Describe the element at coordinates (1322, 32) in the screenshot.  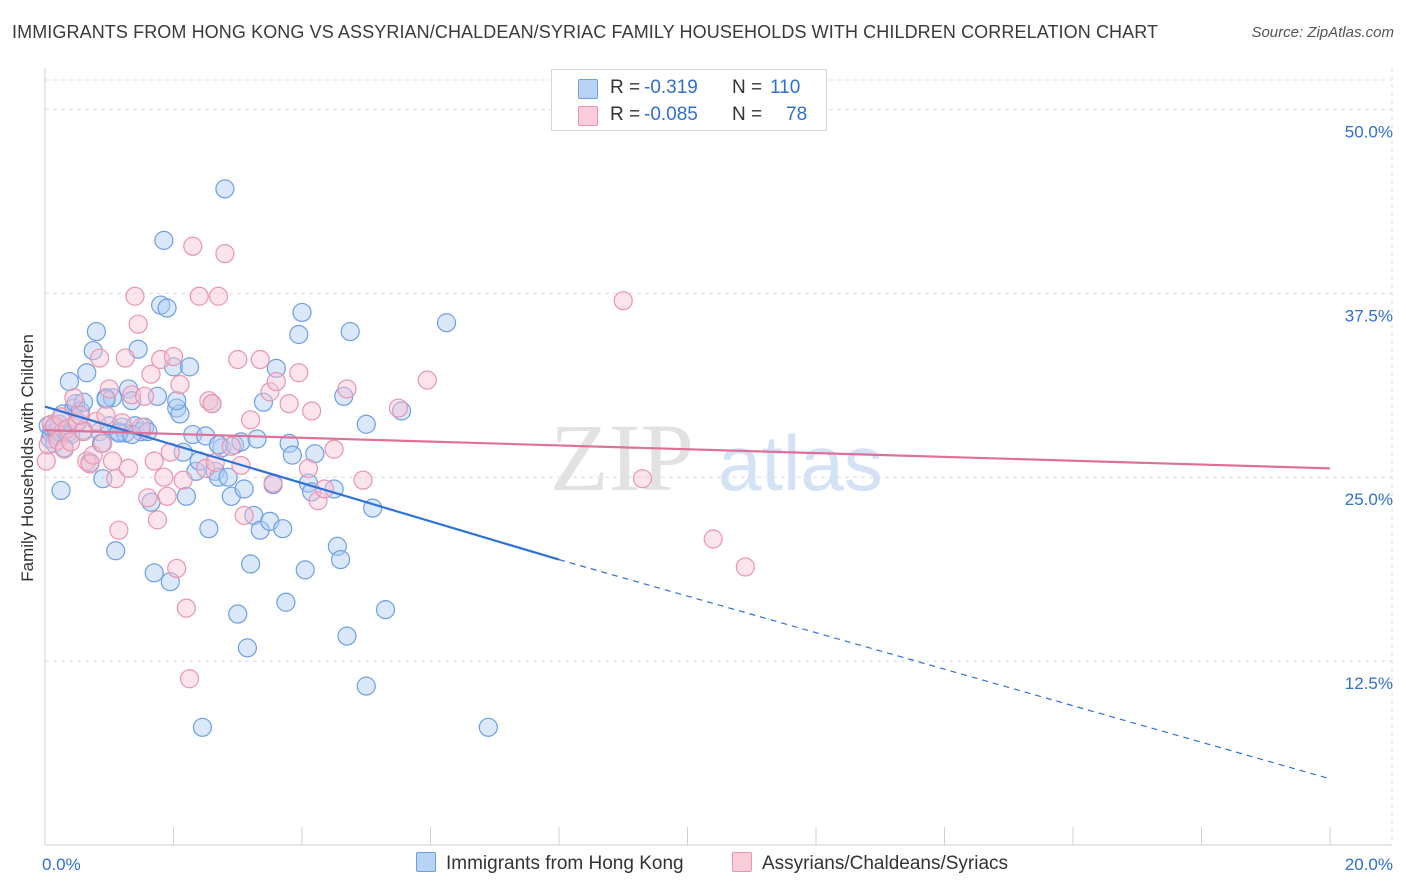
I see `source-label: Source: ZipAtlas.com` at that location.